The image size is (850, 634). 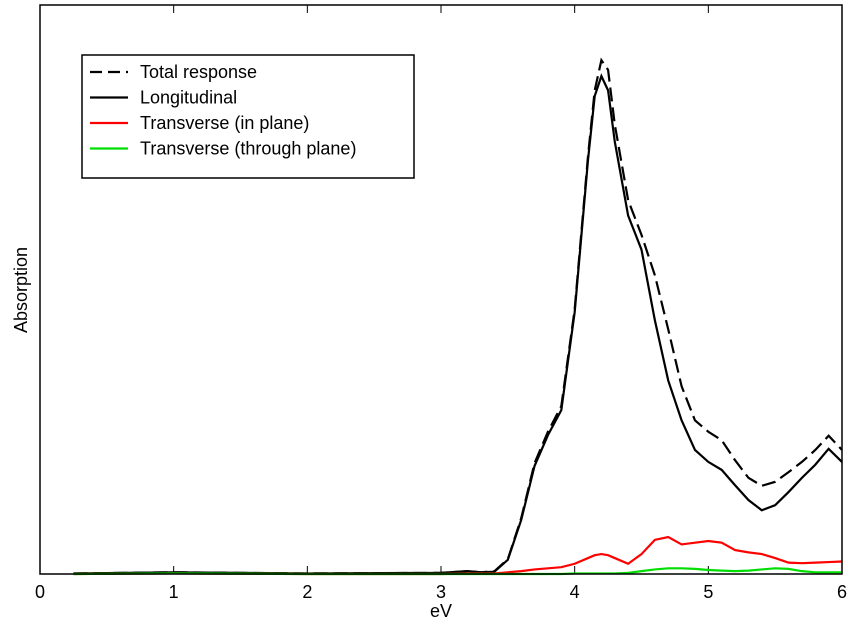 I want to click on x-tick-label: 0, so click(x=40, y=592).